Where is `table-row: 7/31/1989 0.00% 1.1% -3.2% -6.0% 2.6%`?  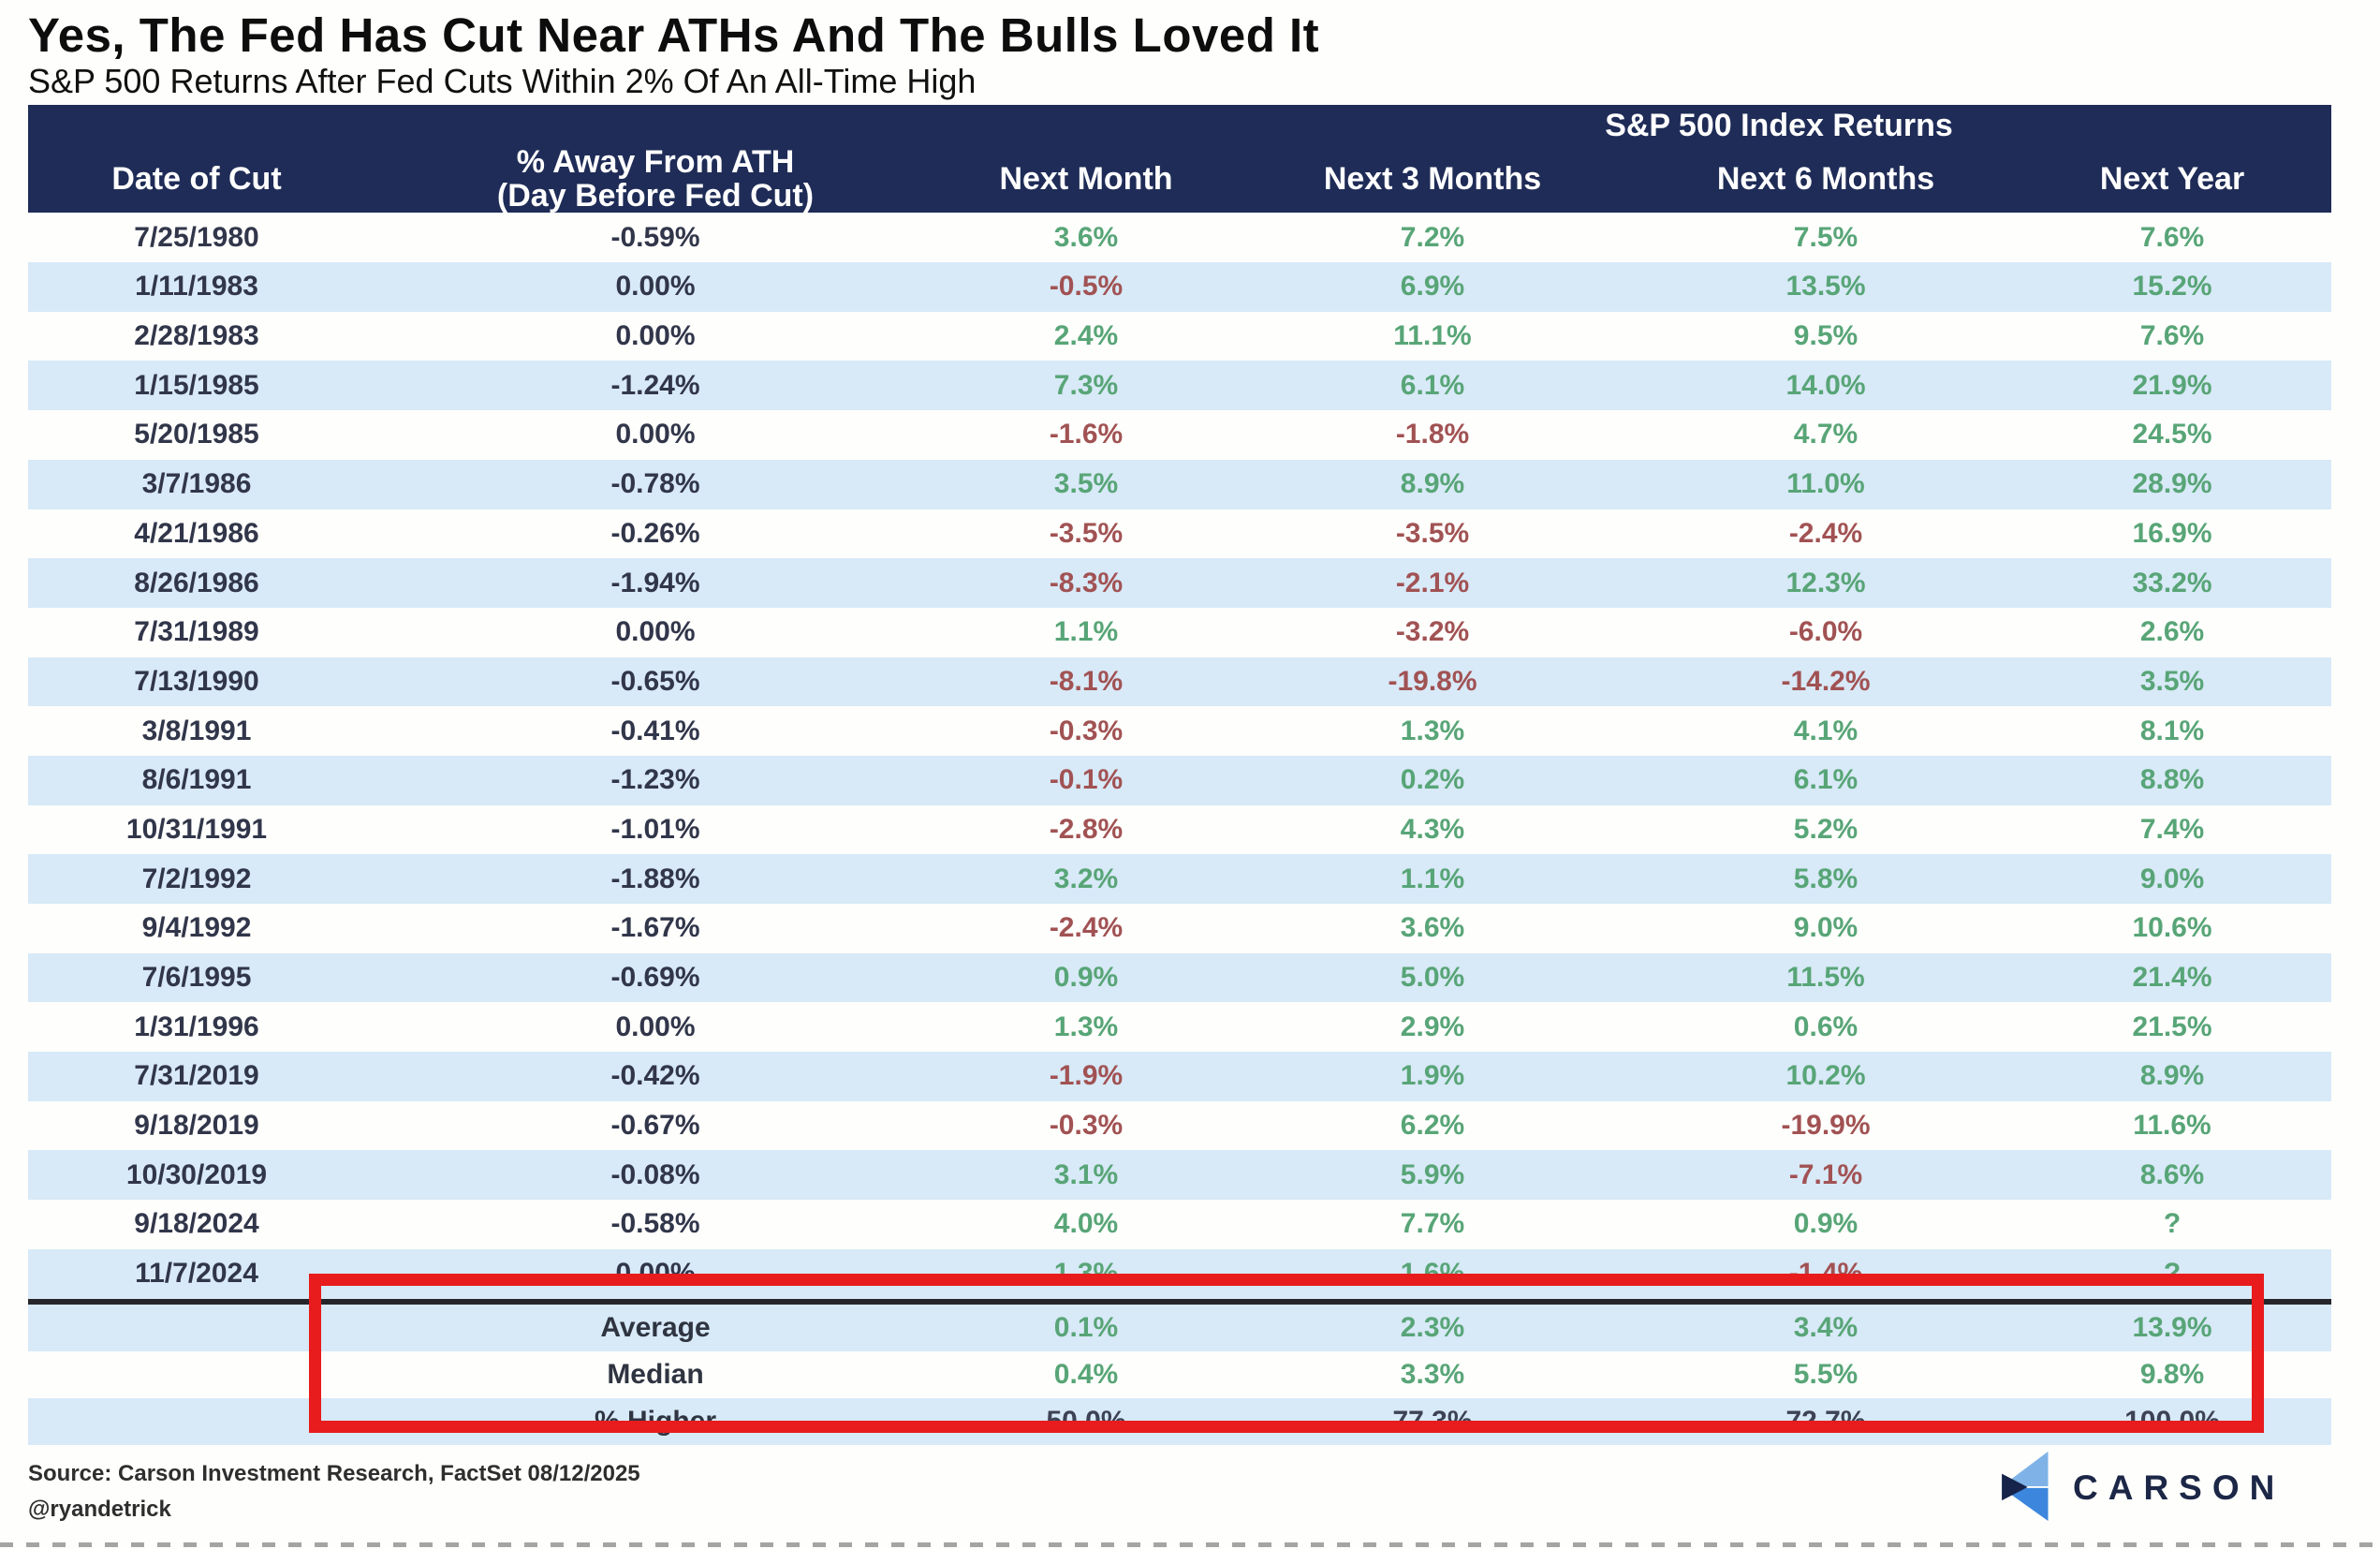
table-row: 7/31/1989 0.00% 1.1% -3.2% -6.0% 2.6% is located at coordinates (1179, 633).